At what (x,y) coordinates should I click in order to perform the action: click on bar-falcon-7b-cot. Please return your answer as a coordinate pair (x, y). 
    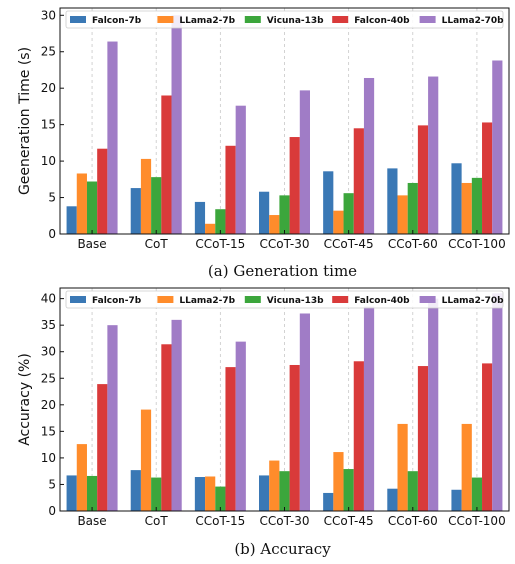
    Looking at the image, I should click on (135, 211).